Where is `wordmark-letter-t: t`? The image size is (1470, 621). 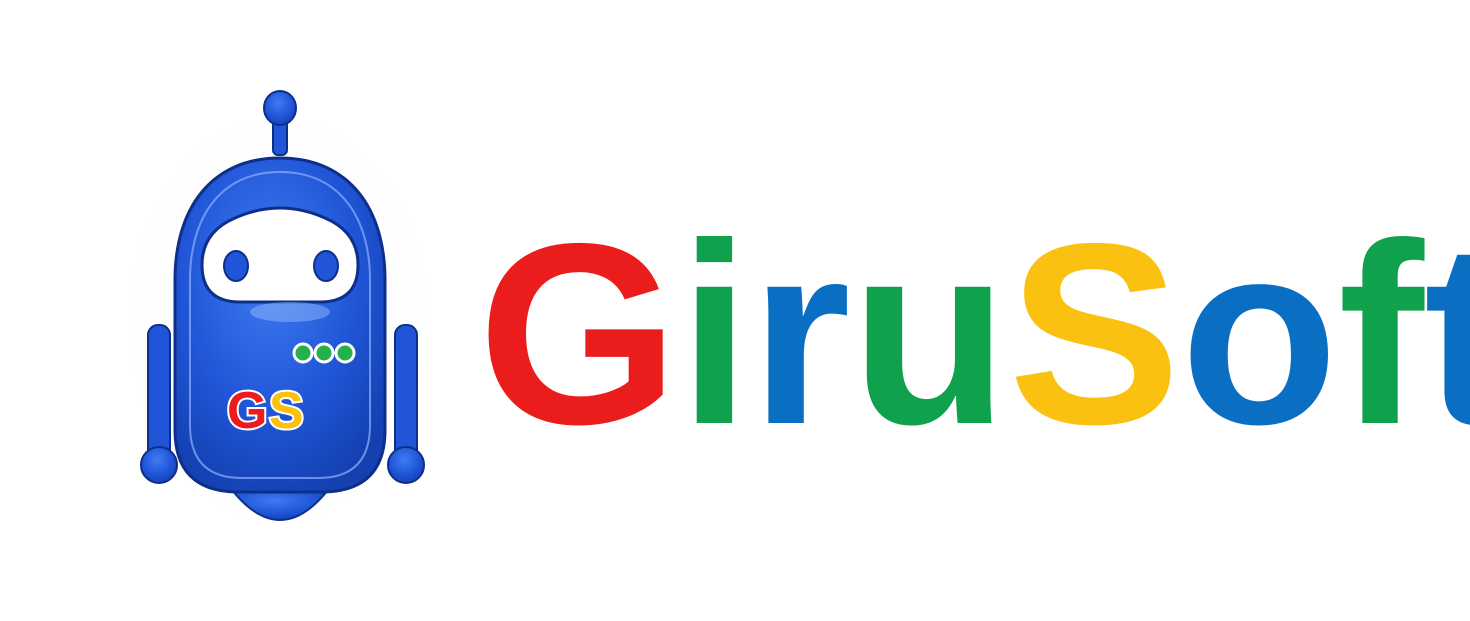
wordmark-letter-t: t is located at coordinates (1447, 333).